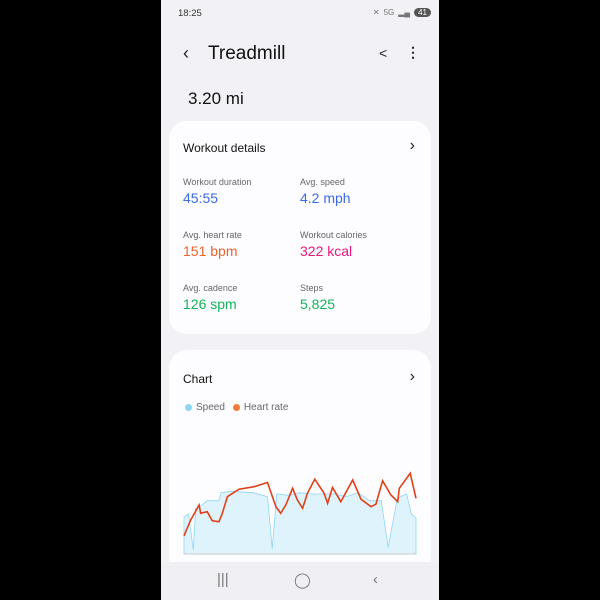 The width and height of the screenshot is (600, 600). Describe the element at coordinates (333, 235) in the screenshot. I see `metric-label: Workout calories` at that location.